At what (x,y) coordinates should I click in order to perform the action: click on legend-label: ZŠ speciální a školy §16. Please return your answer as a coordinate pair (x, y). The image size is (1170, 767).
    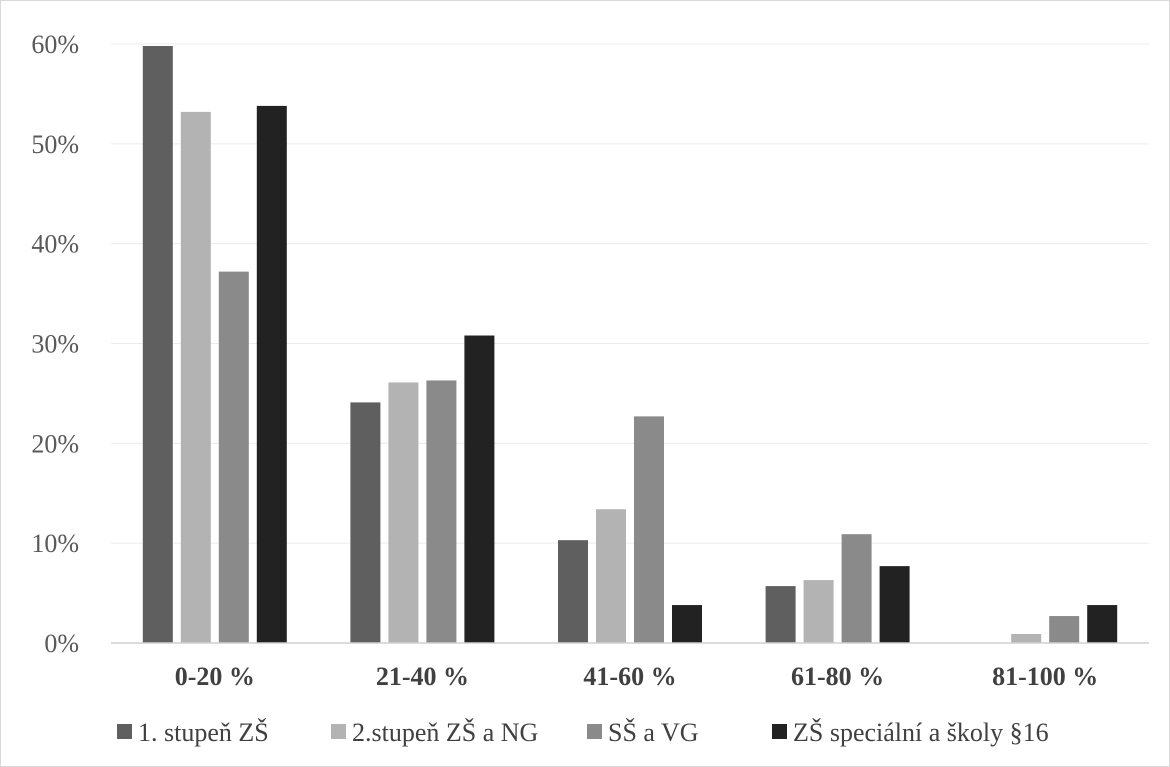
    Looking at the image, I should click on (921, 732).